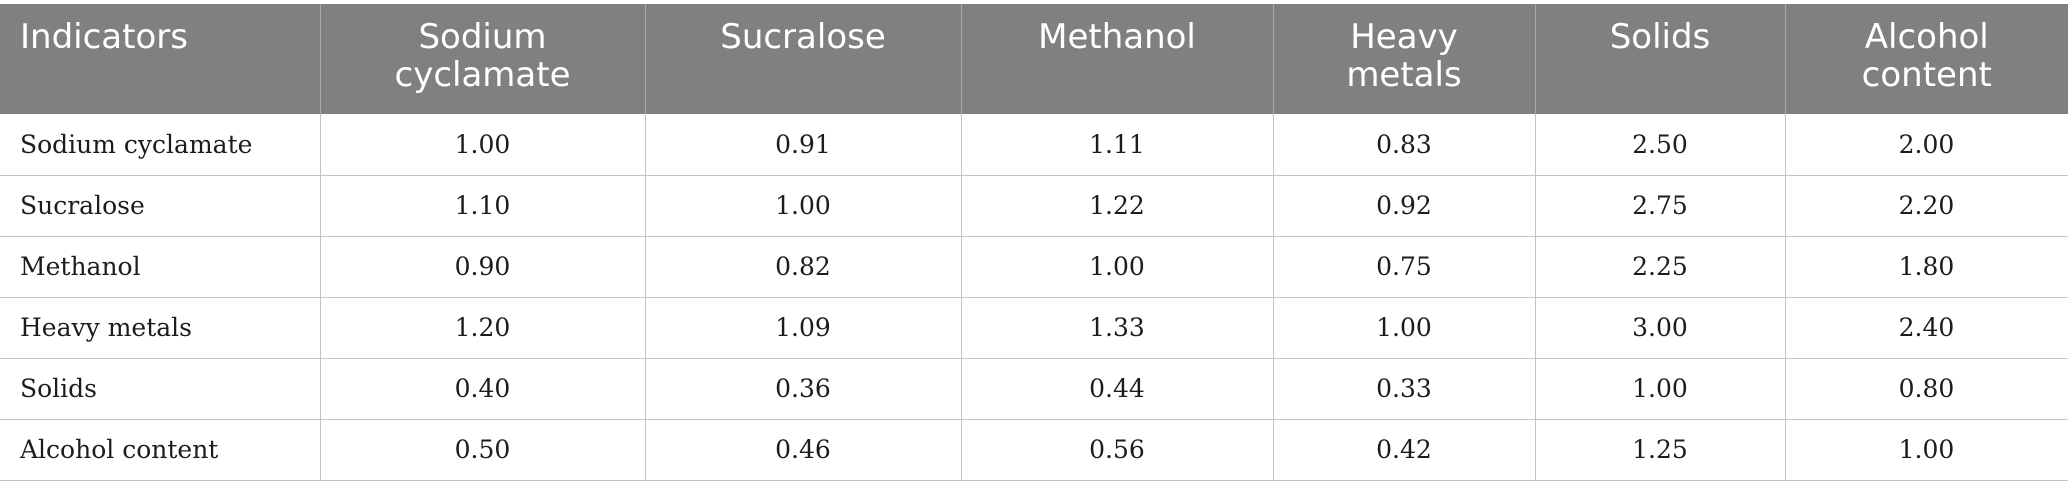 The image size is (2068, 501). Describe the element at coordinates (1403, 145) in the screenshot. I see `table-cell: 0.83` at that location.